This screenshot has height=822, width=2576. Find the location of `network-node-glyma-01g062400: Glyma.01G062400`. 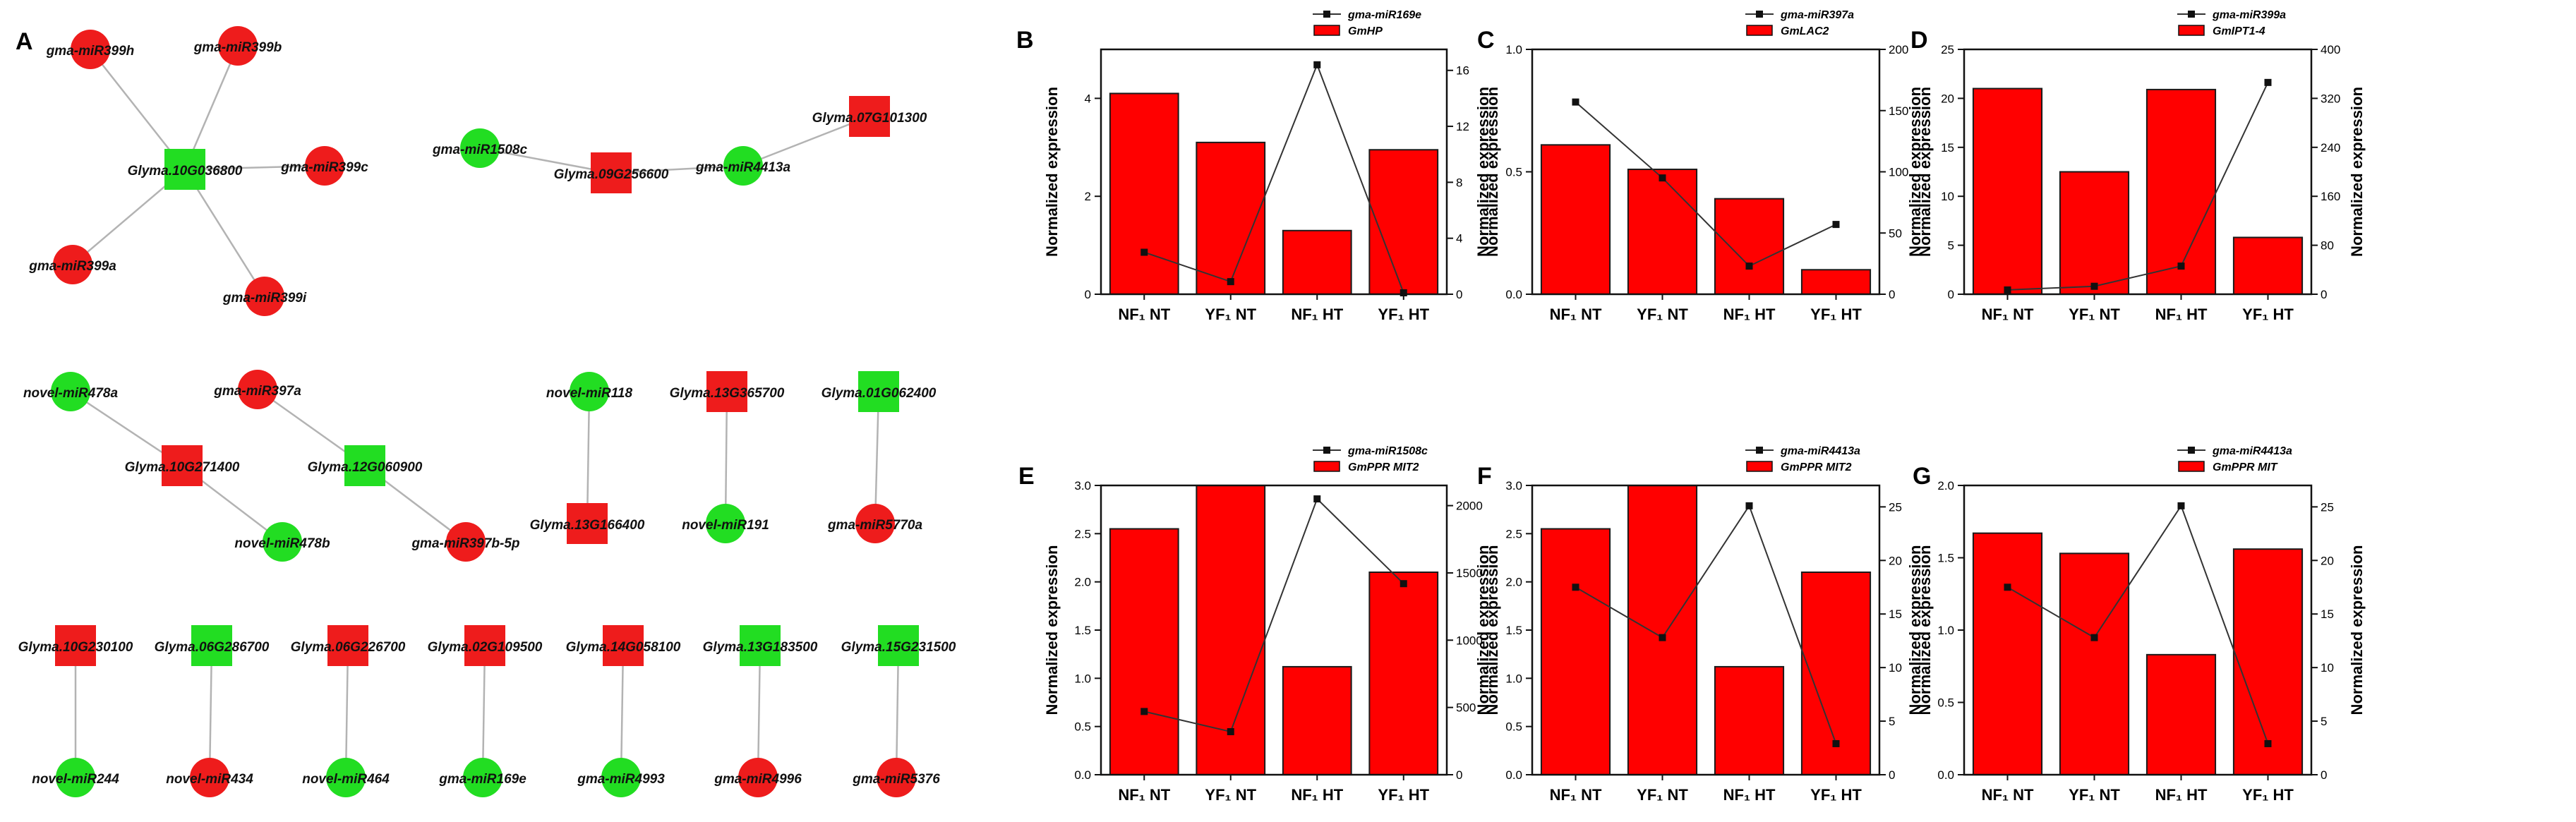

network-node-glyma-01g062400: Glyma.01G062400 is located at coordinates (879, 391).